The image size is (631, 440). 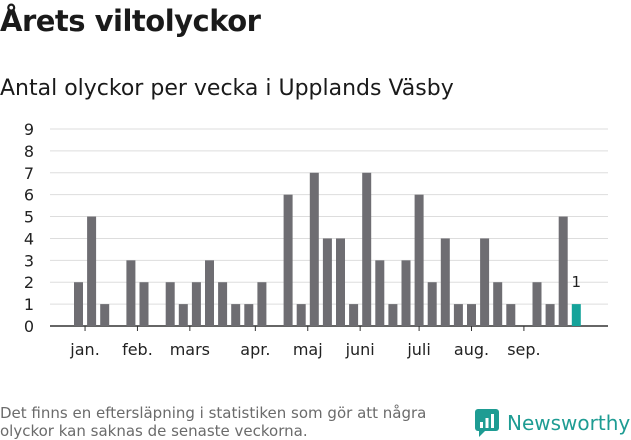 I want to click on y-tick-label: 2, so click(x=29, y=282).